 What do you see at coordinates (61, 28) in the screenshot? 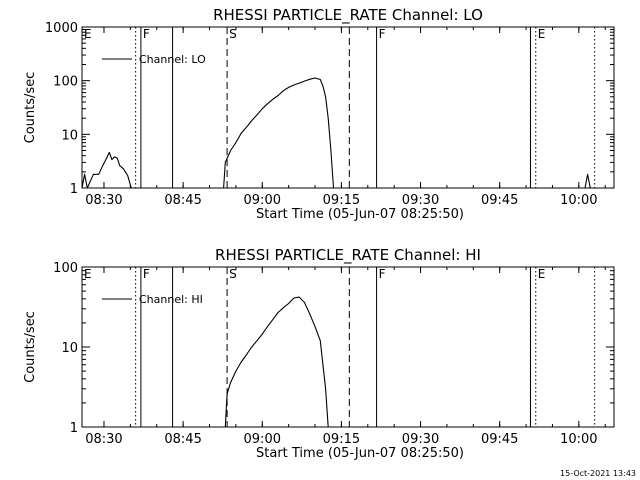
I see `y-tick-label: 1000` at bounding box center [61, 28].